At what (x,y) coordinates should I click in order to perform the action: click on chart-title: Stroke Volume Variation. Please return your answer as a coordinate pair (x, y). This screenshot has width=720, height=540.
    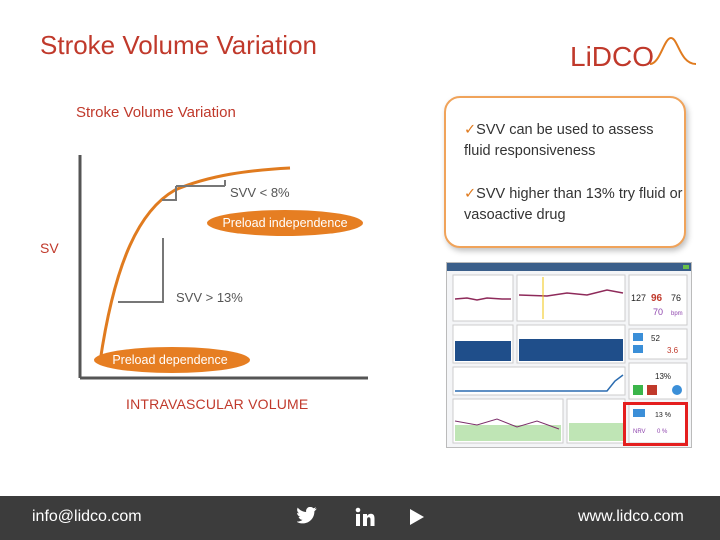
    Looking at the image, I should click on (156, 112).